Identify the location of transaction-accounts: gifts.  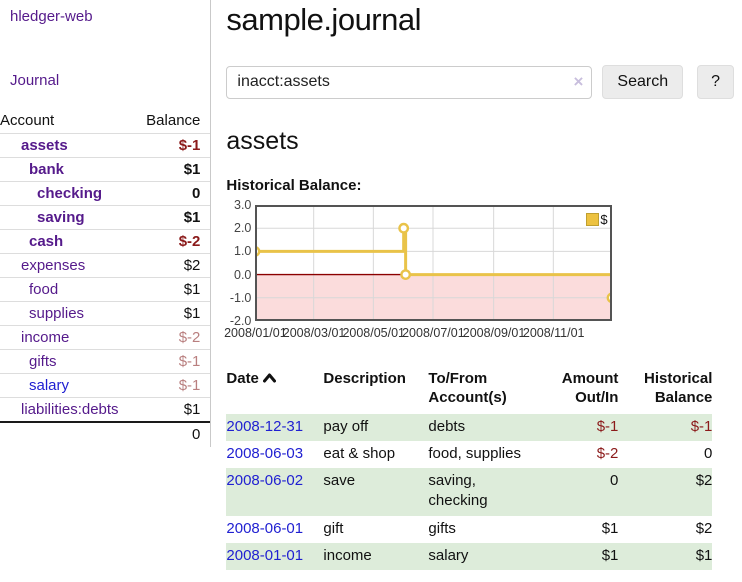
(442, 528).